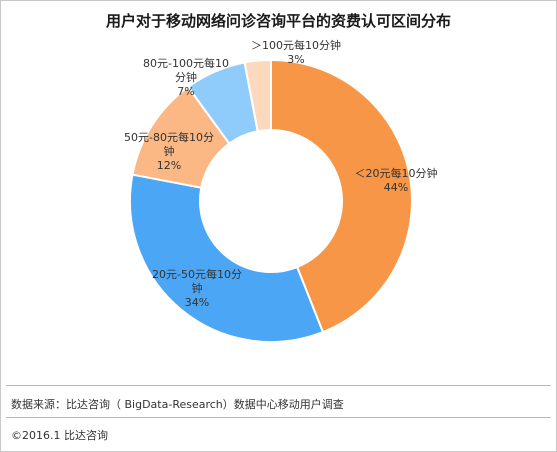  I want to click on slice-label-gt100-line1: ＞100元每10分钟, so click(296, 45).